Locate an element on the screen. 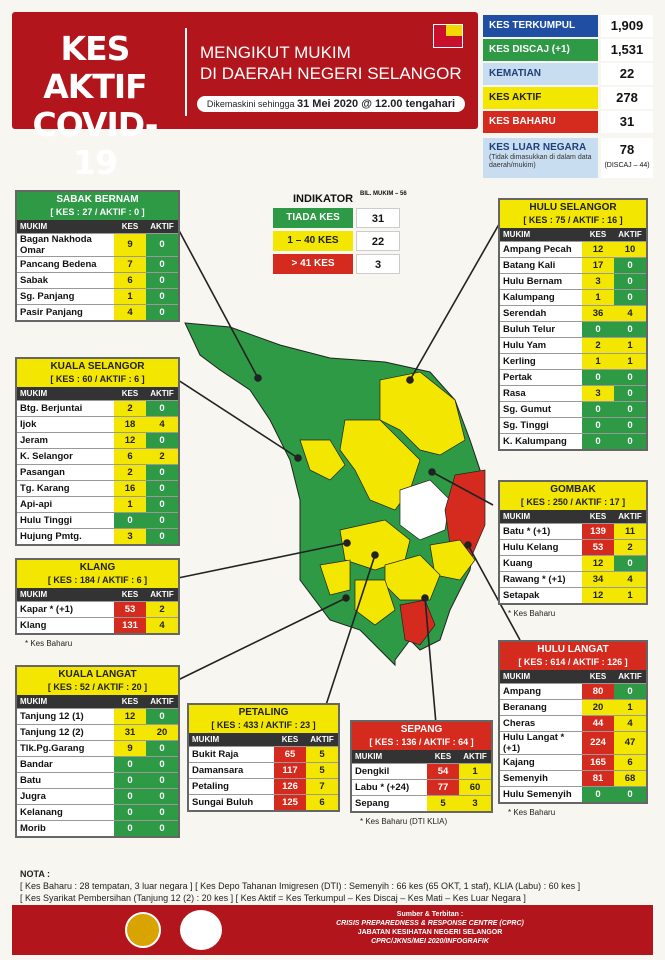 This screenshot has height=960, width=665. table-row: Hulu Kelang 53 2 is located at coordinates (573, 546).